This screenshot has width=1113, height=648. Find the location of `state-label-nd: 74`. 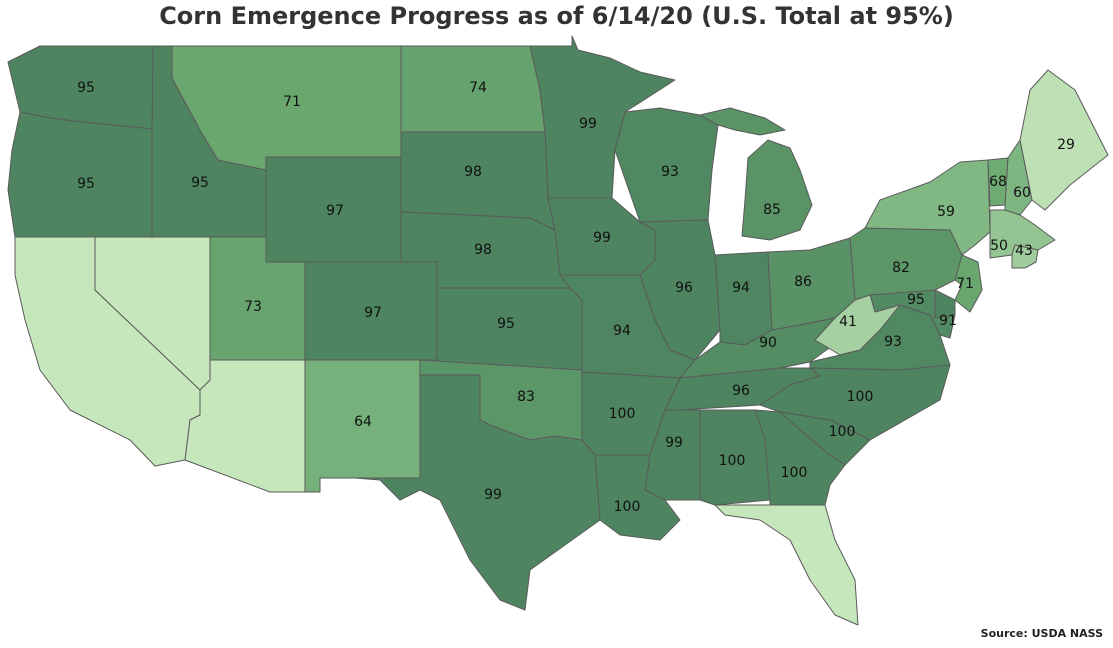

state-label-nd: 74 is located at coordinates (478, 88).